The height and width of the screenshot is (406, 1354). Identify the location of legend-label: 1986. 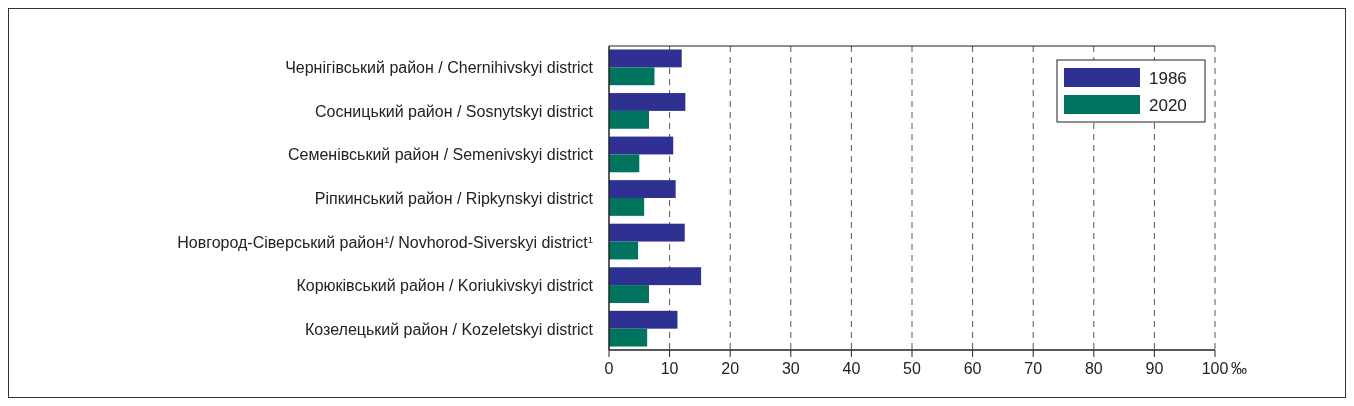
(1168, 78).